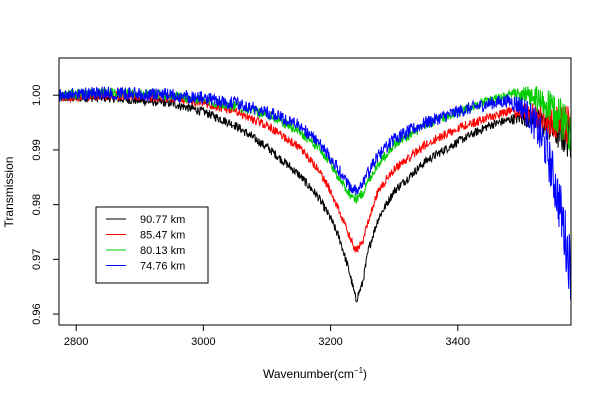  I want to click on legend-box, so click(152, 245).